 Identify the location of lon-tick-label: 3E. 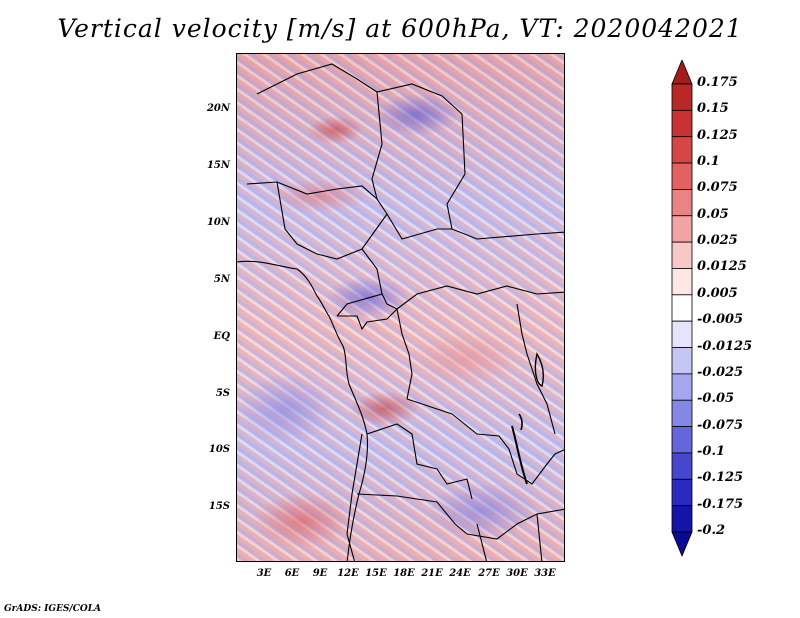
(264, 573).